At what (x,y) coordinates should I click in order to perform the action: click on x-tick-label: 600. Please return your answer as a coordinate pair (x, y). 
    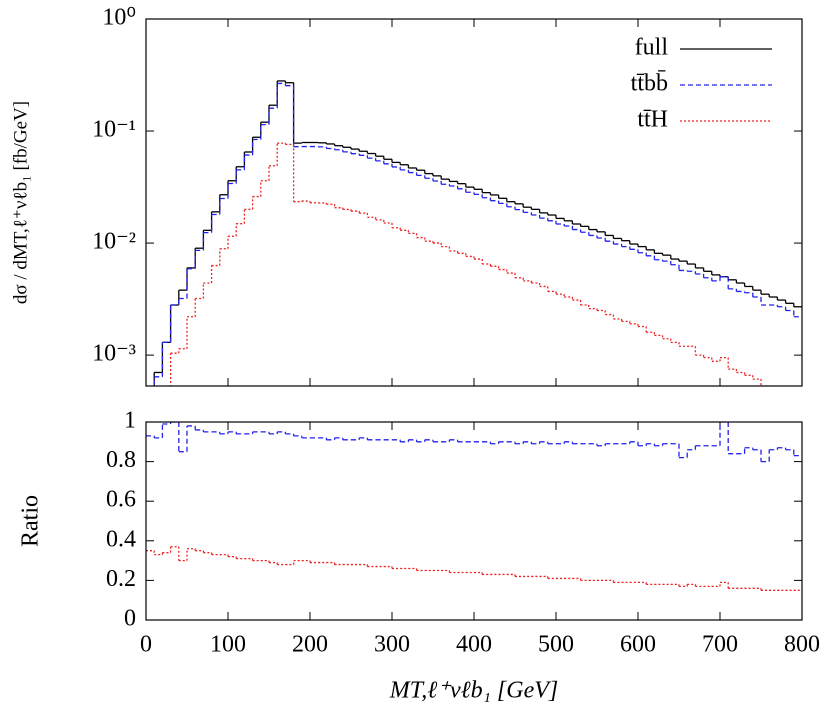
    Looking at the image, I should click on (638, 645).